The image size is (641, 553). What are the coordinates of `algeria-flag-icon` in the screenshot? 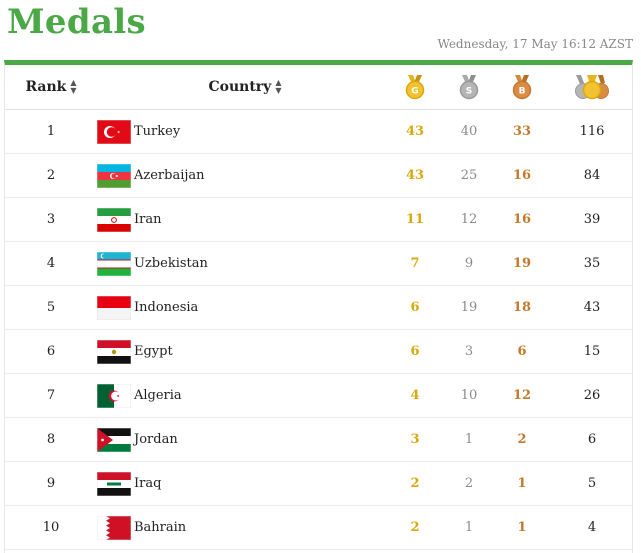 It's located at (114, 395).